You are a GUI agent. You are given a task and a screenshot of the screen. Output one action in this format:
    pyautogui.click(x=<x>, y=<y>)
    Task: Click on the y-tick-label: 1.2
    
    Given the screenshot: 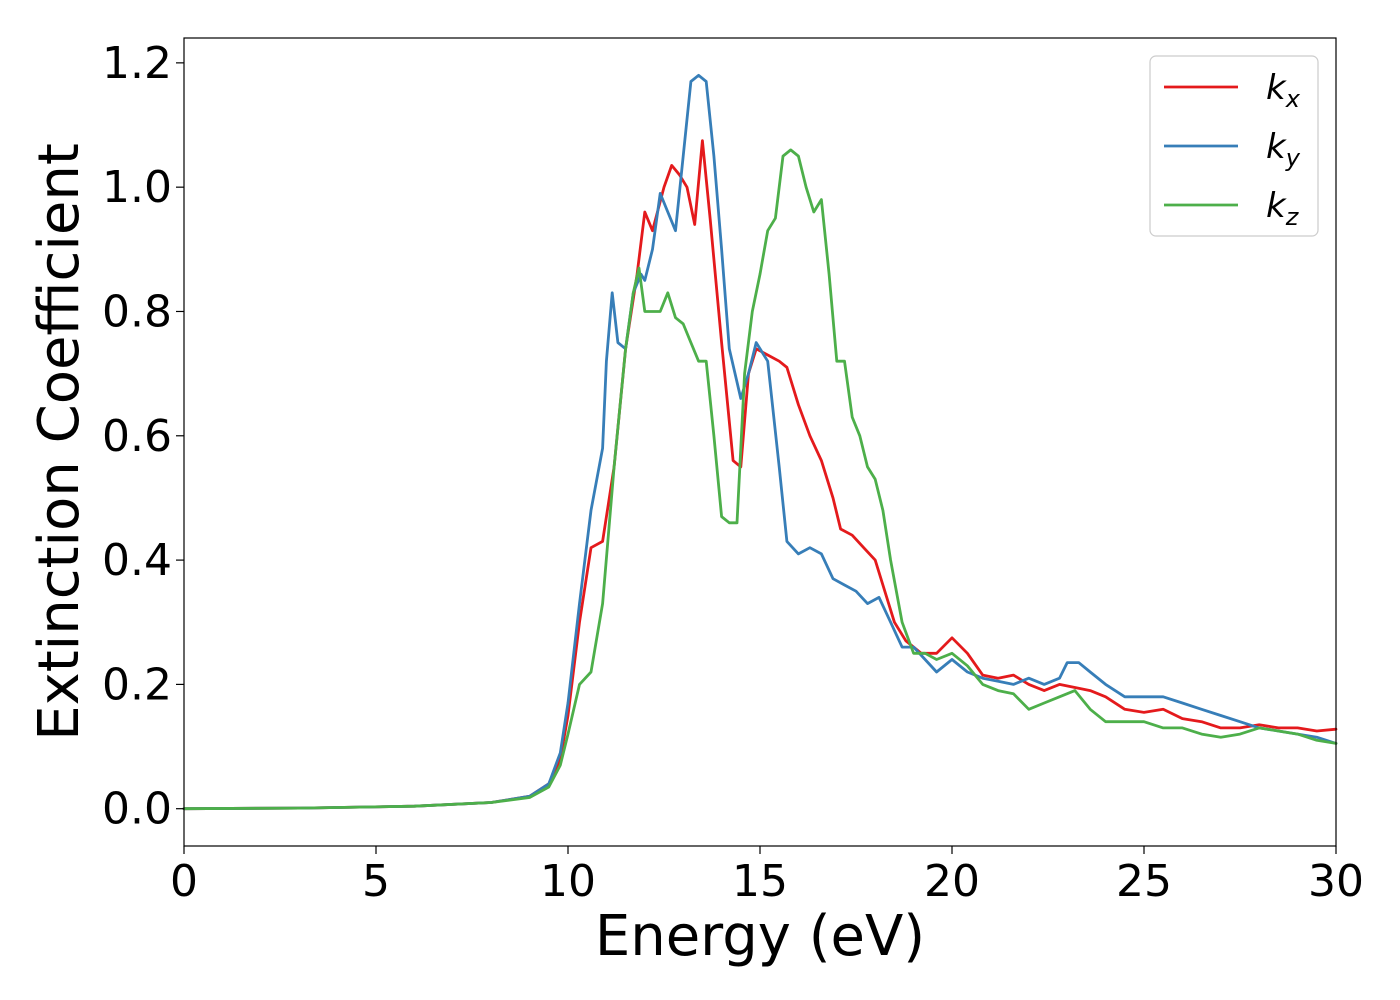 What is the action you would take?
    pyautogui.click(x=137, y=63)
    